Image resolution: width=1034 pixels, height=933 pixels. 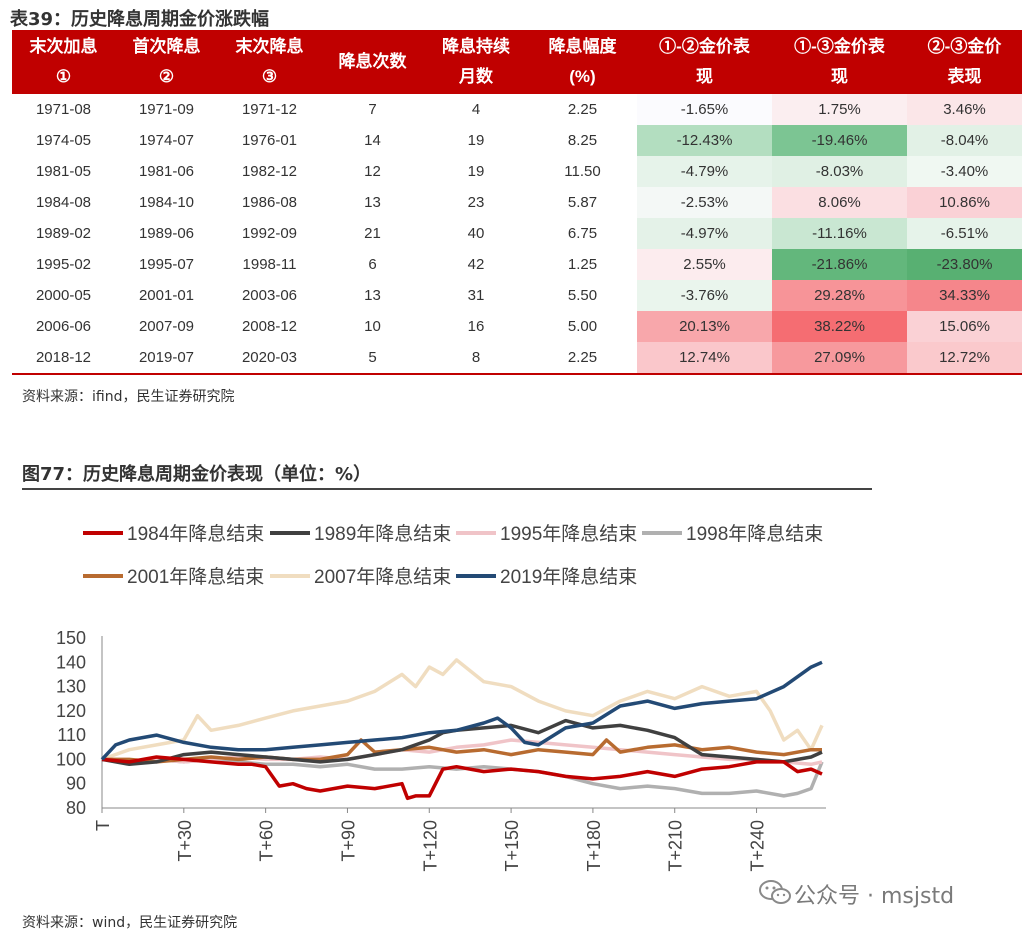 What do you see at coordinates (582, 171) in the screenshot?
I see `table-cell: 11.50` at bounding box center [582, 171].